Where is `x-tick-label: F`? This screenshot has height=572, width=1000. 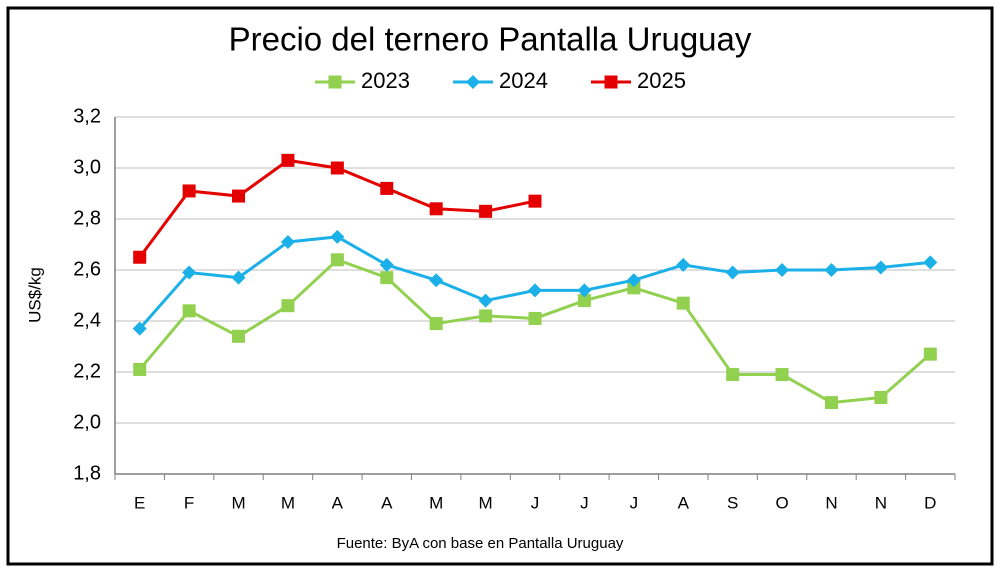 x-tick-label: F is located at coordinates (189, 502).